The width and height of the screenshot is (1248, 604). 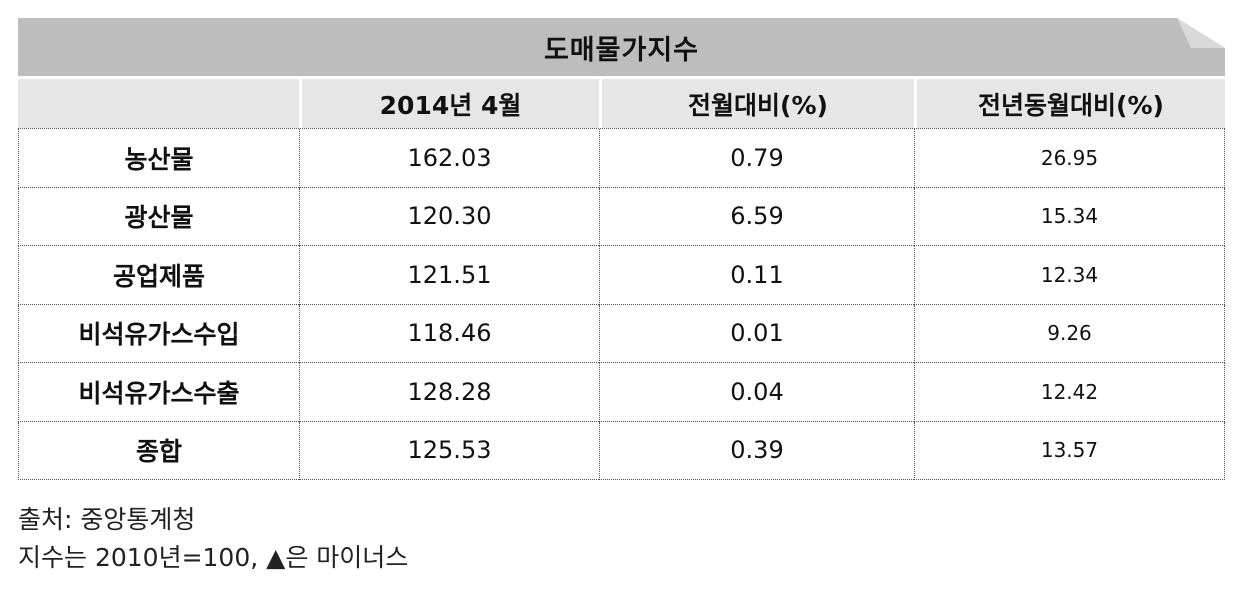 What do you see at coordinates (107, 519) in the screenshot?
I see `source-note: 출처: 중앙통계청` at bounding box center [107, 519].